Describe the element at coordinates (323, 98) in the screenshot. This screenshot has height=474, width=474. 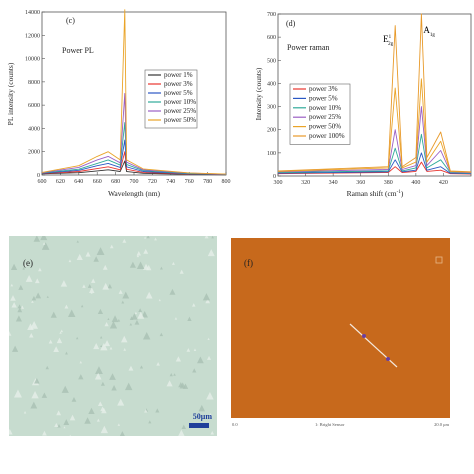
I see `raman-legend-label: power 5%` at that location.